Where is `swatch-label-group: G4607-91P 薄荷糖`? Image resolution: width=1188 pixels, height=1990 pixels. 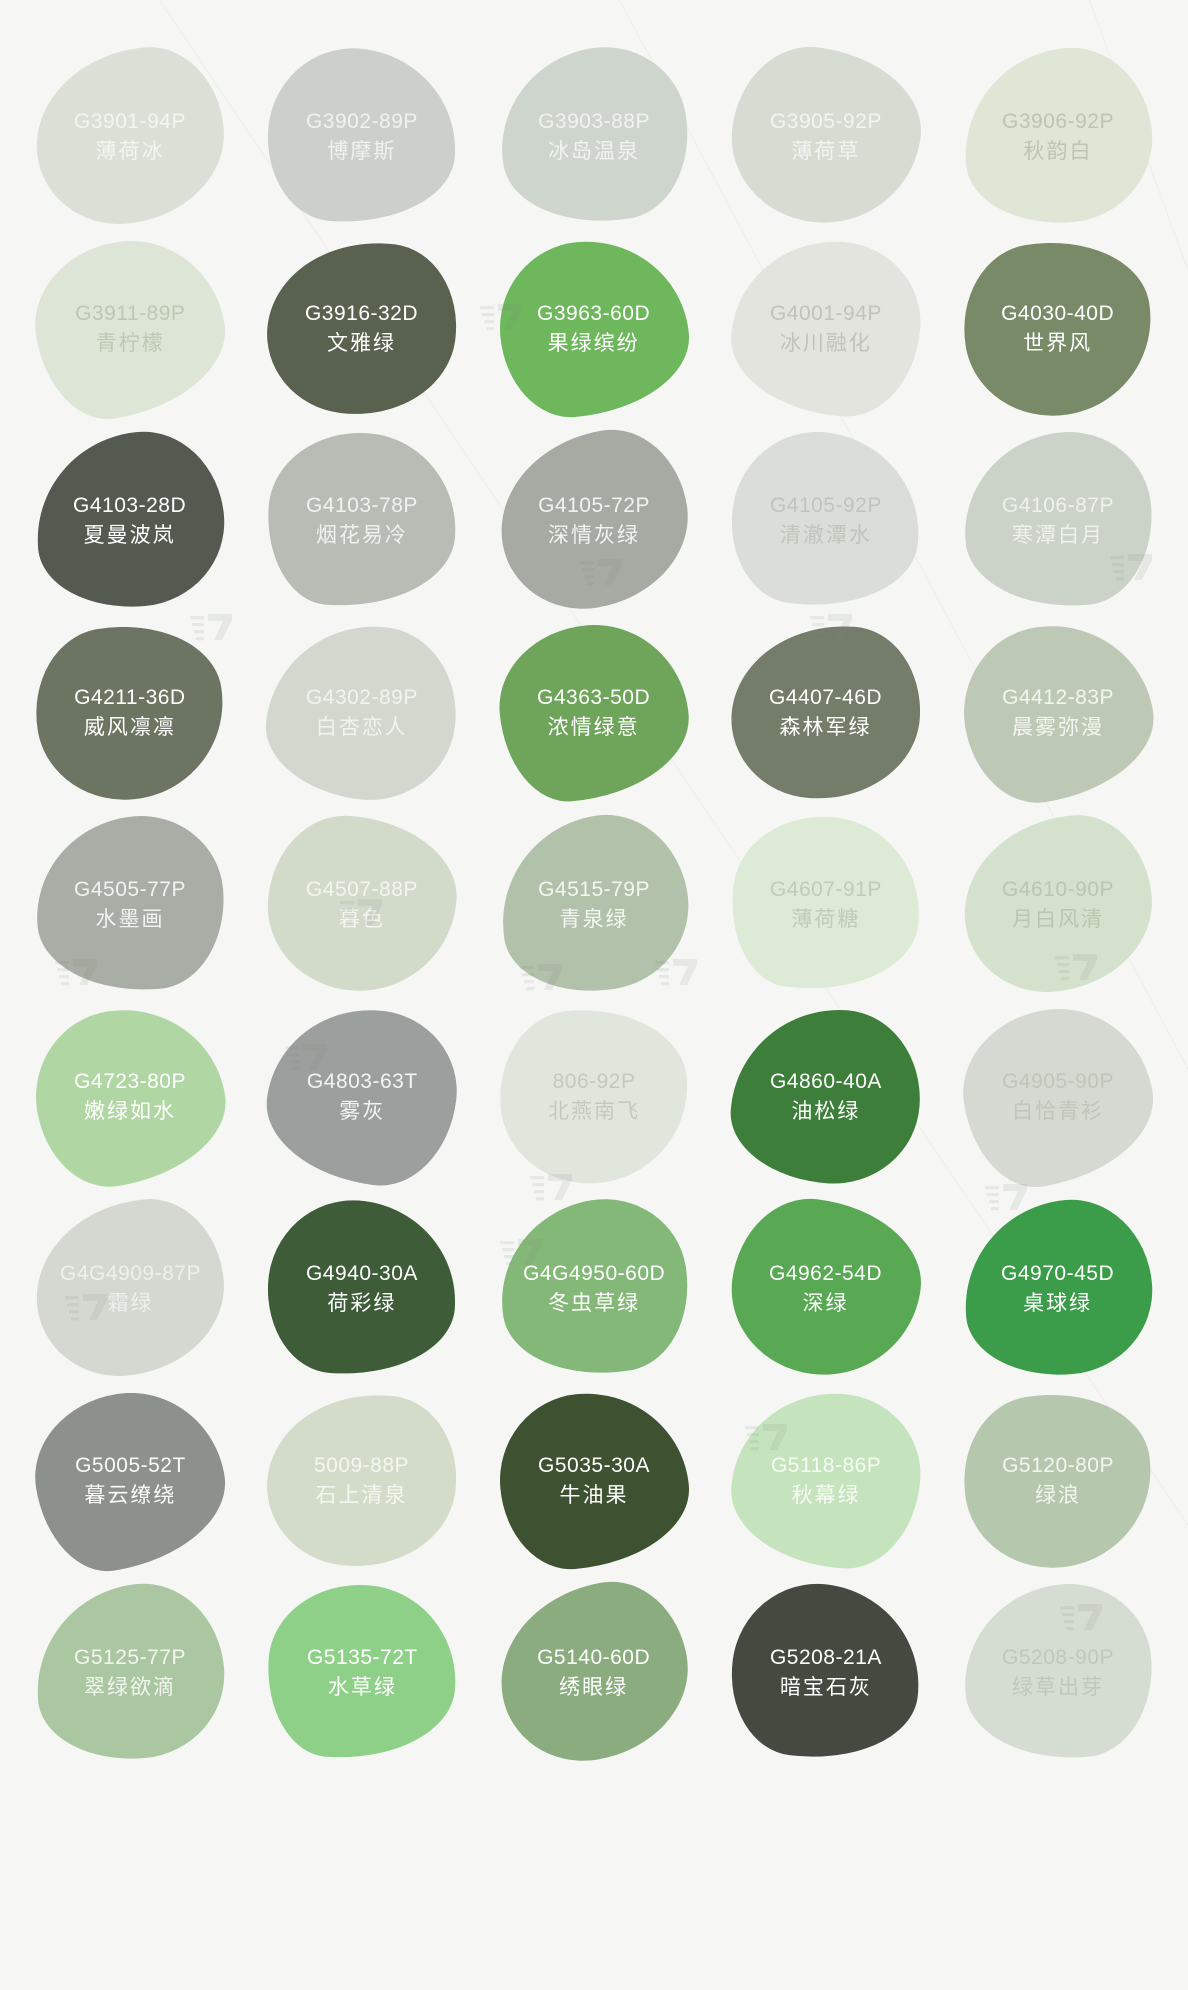 swatch-label-group: G4607-91P 薄荷糖 is located at coordinates (826, 903).